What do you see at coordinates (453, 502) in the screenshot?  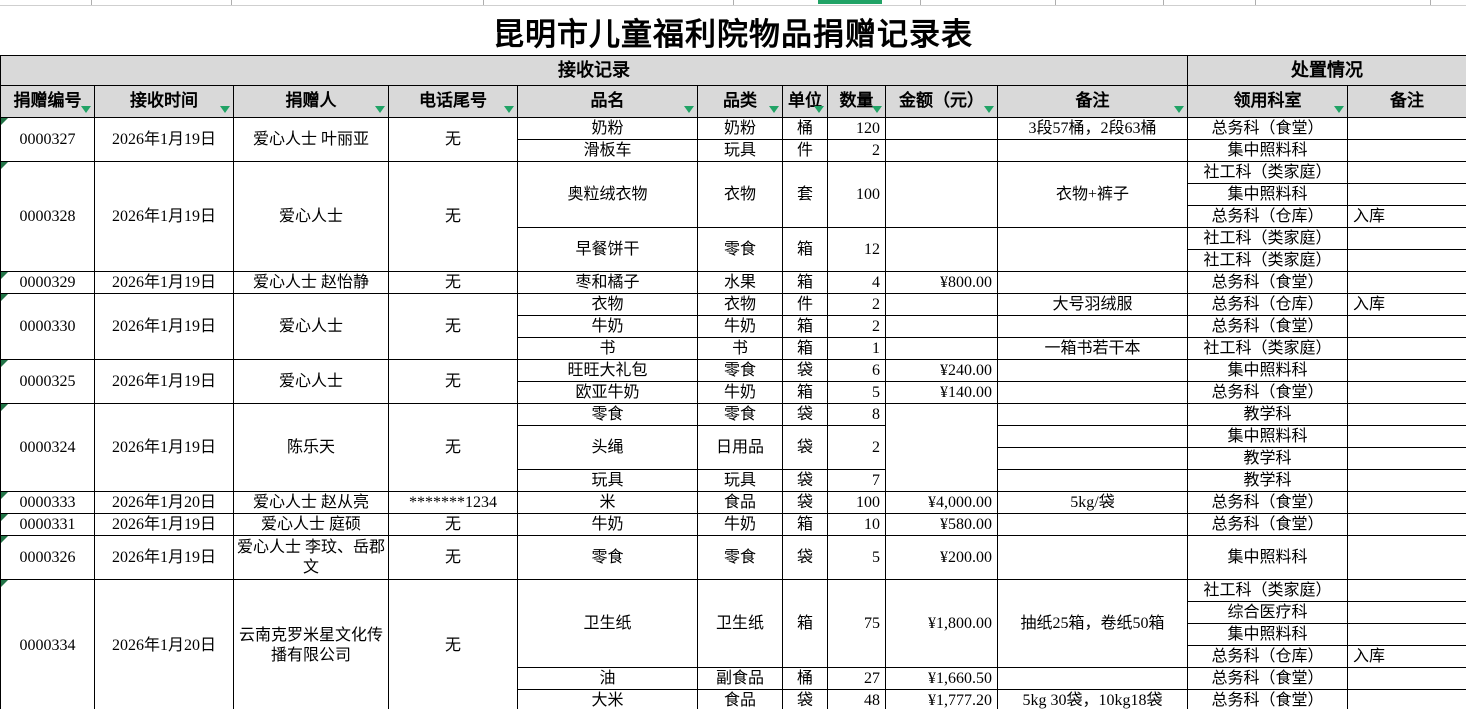 I see `cell-phone: *******1234` at bounding box center [453, 502].